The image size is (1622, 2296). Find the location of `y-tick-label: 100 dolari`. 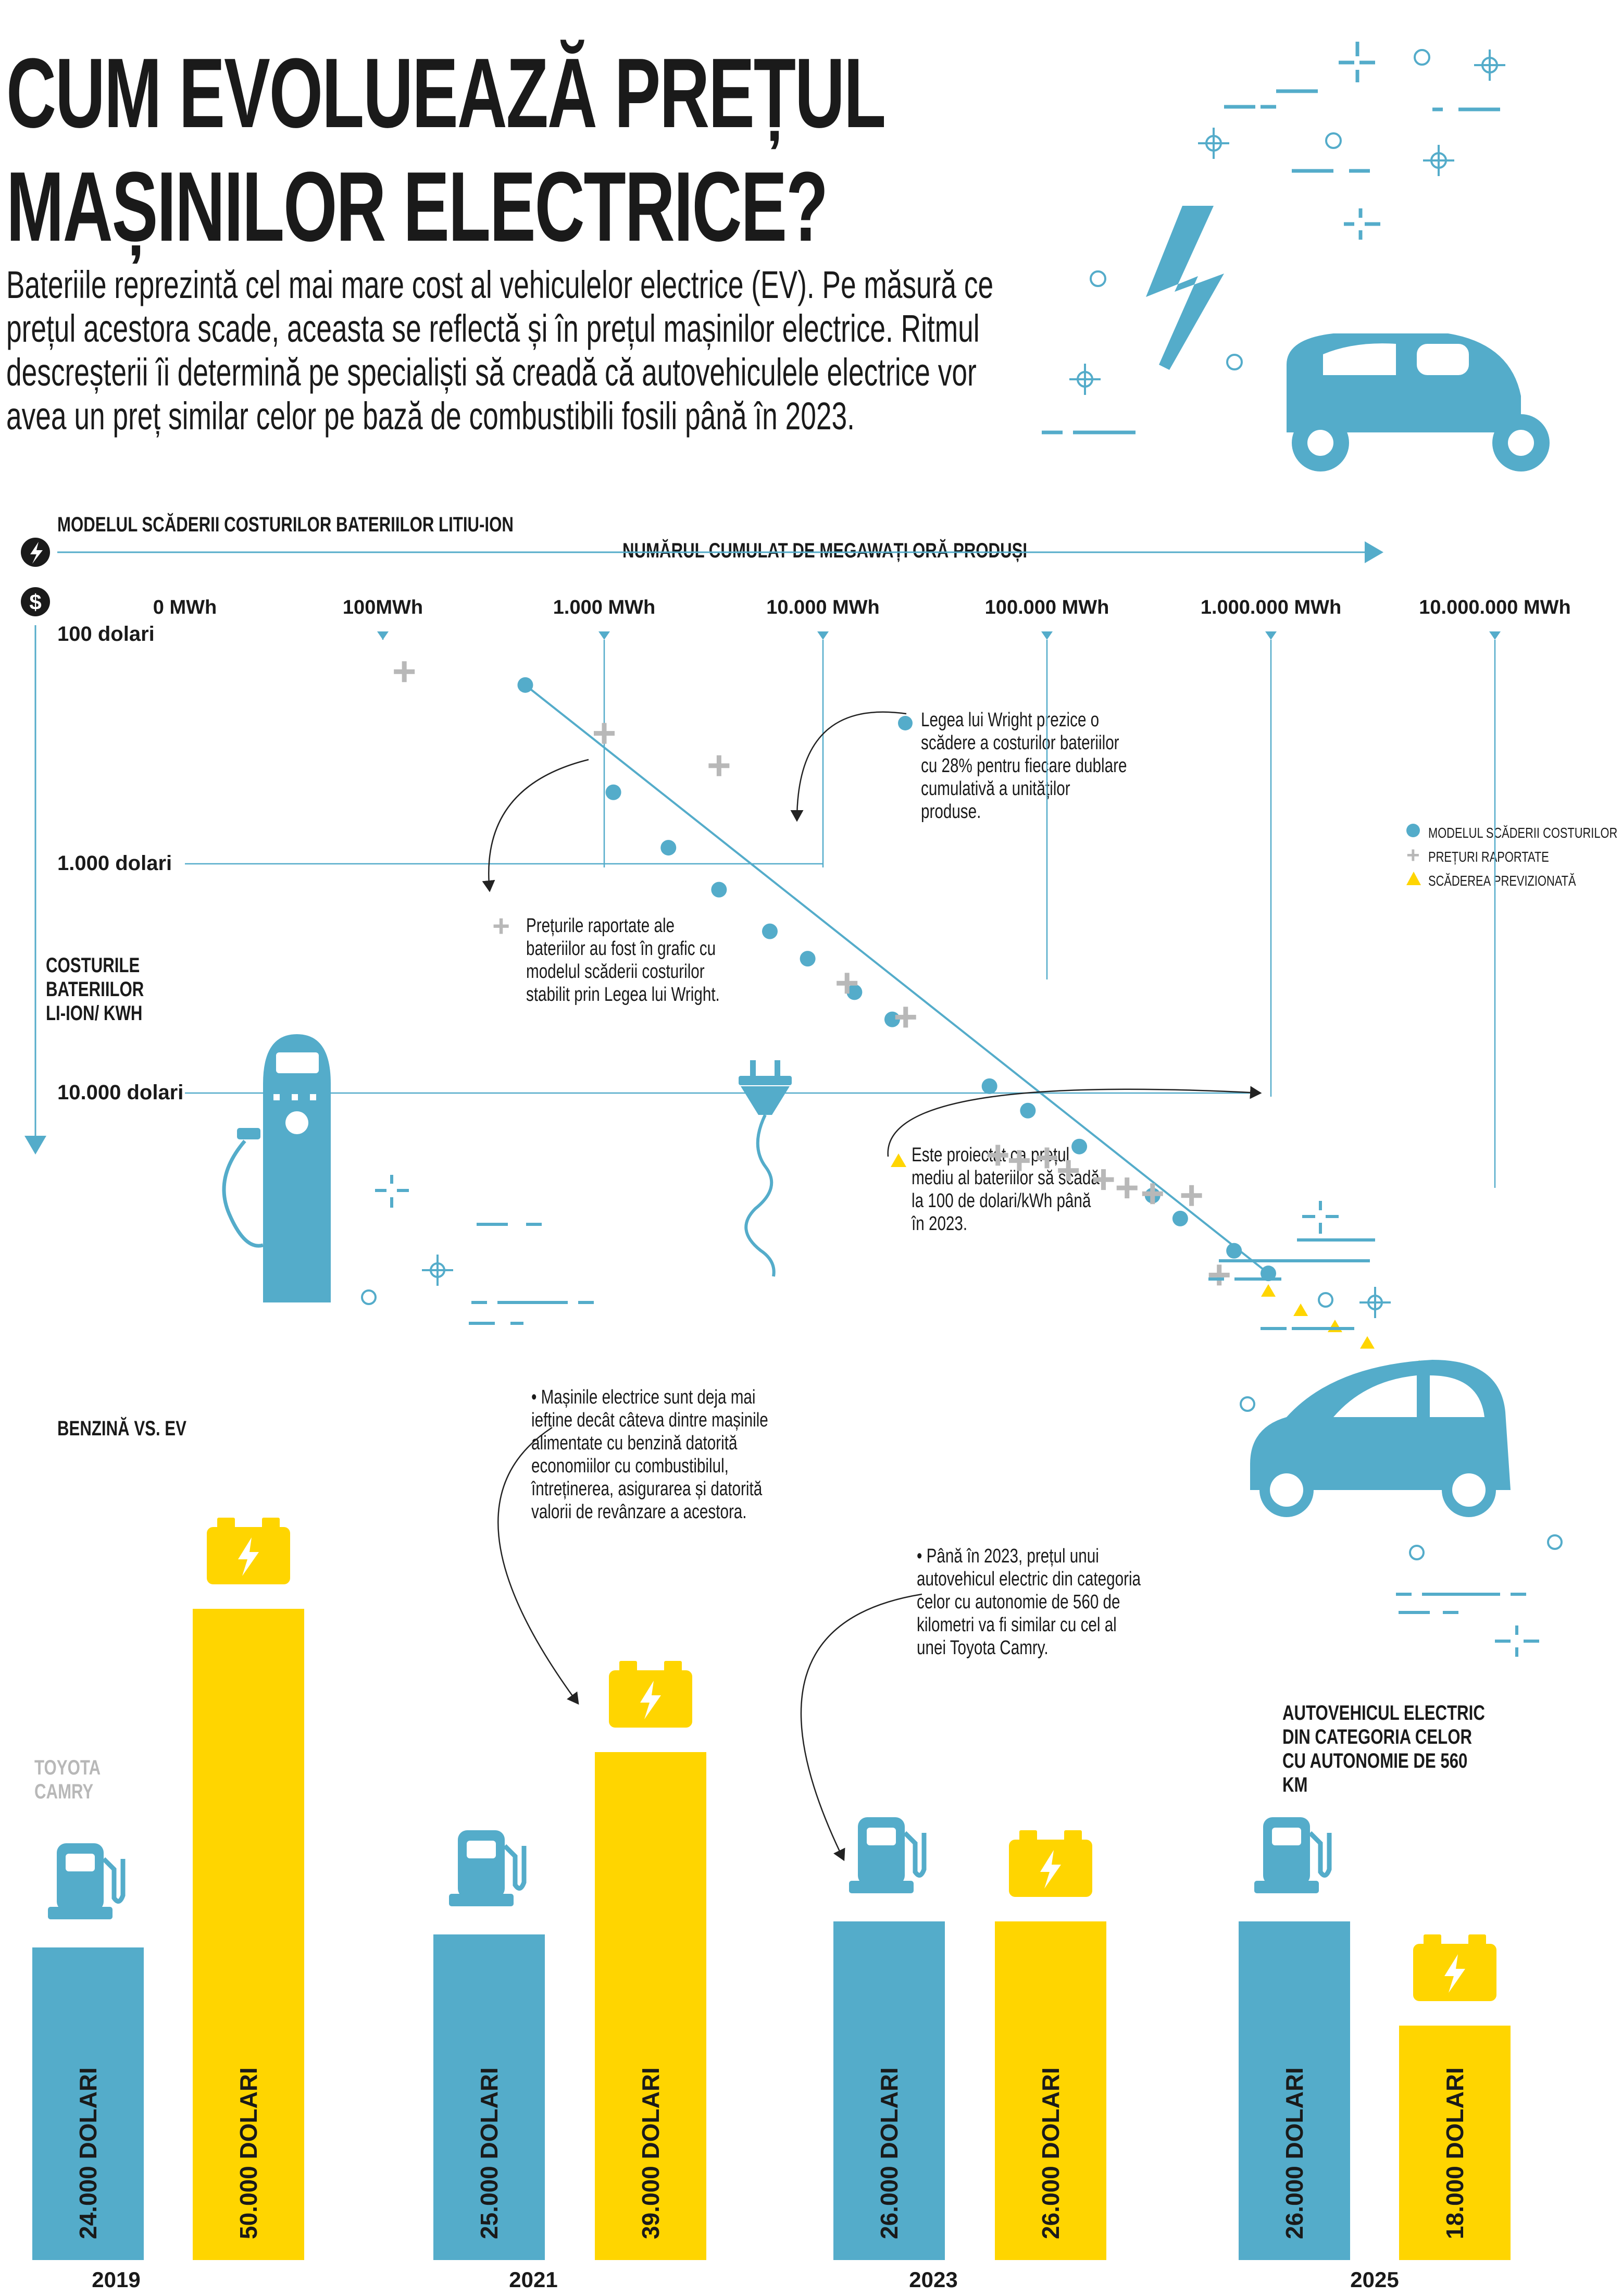

y-tick-label: 100 dolari is located at coordinates (106, 634).